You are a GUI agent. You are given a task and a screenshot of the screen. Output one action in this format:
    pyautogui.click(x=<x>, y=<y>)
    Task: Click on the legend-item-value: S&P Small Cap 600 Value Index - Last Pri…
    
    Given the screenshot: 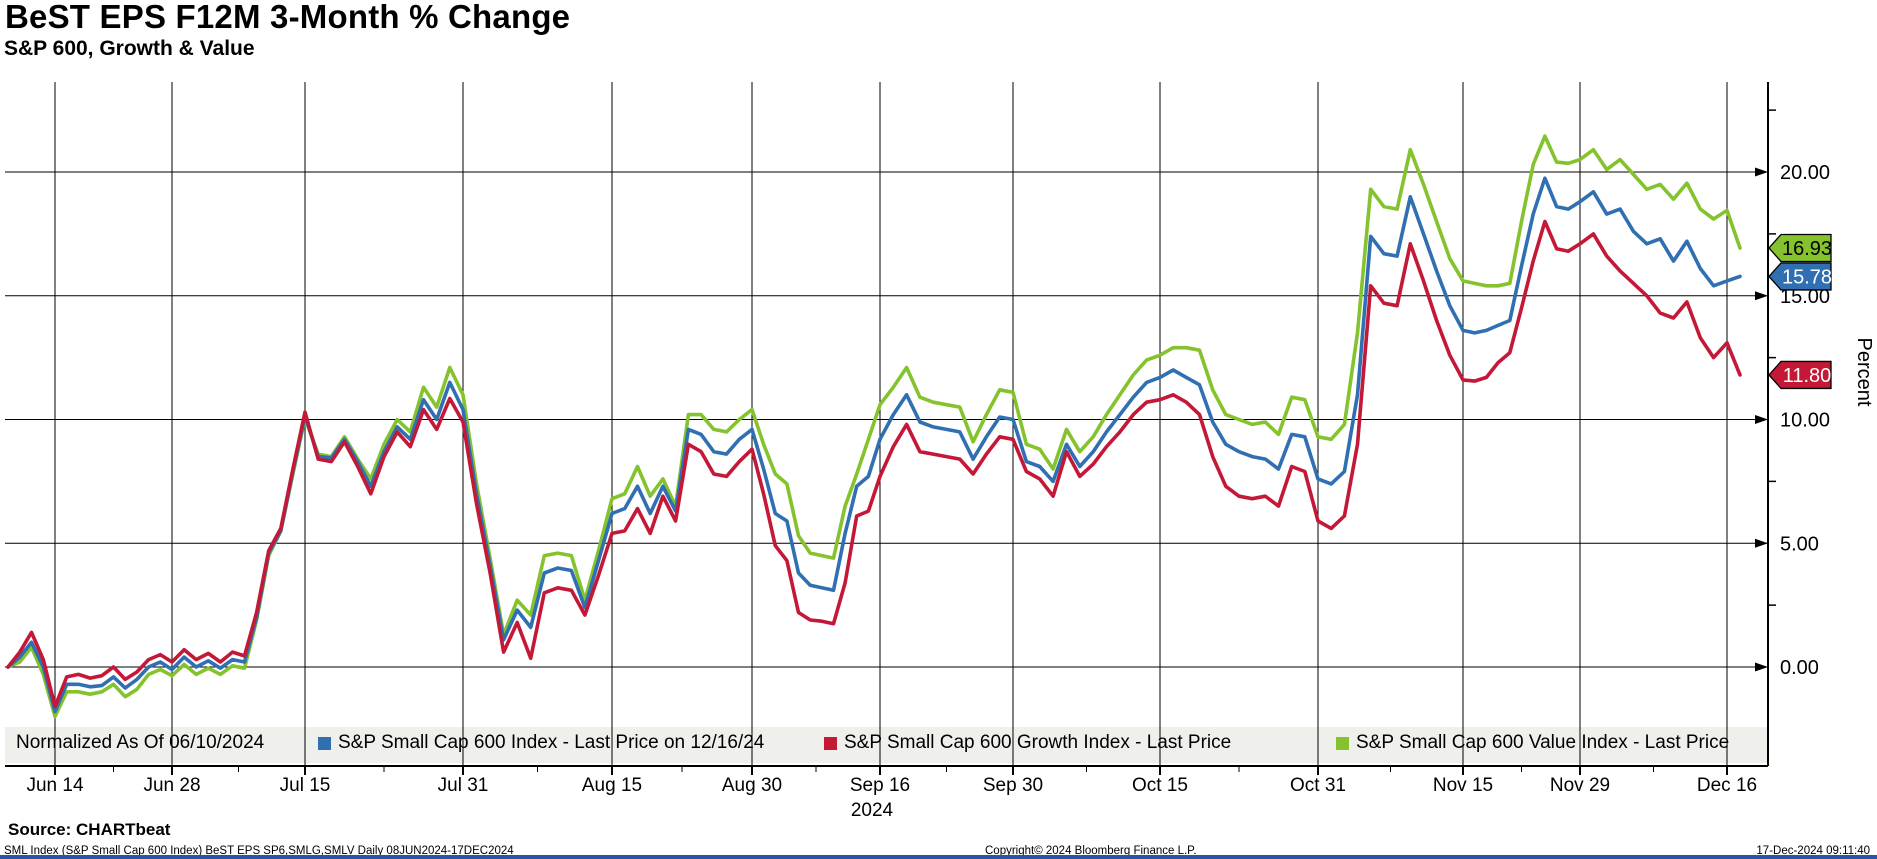 What is the action you would take?
    pyautogui.click(x=1532, y=743)
    